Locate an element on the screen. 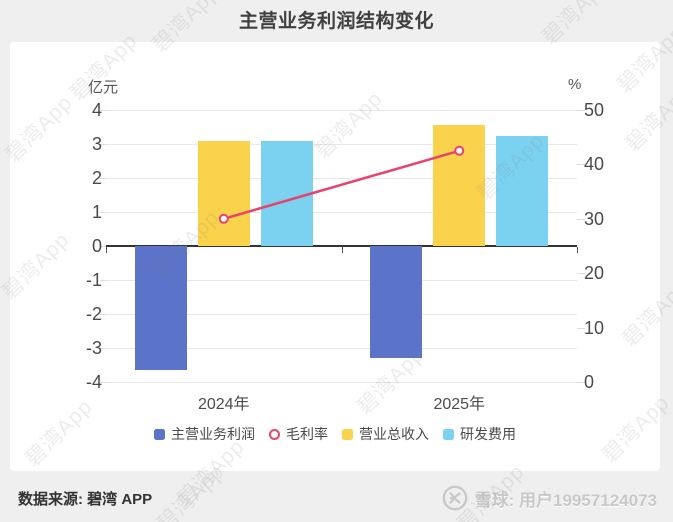 This screenshot has width=673, height=522. left-axis-tick-label: -2 is located at coordinates (93, 314).